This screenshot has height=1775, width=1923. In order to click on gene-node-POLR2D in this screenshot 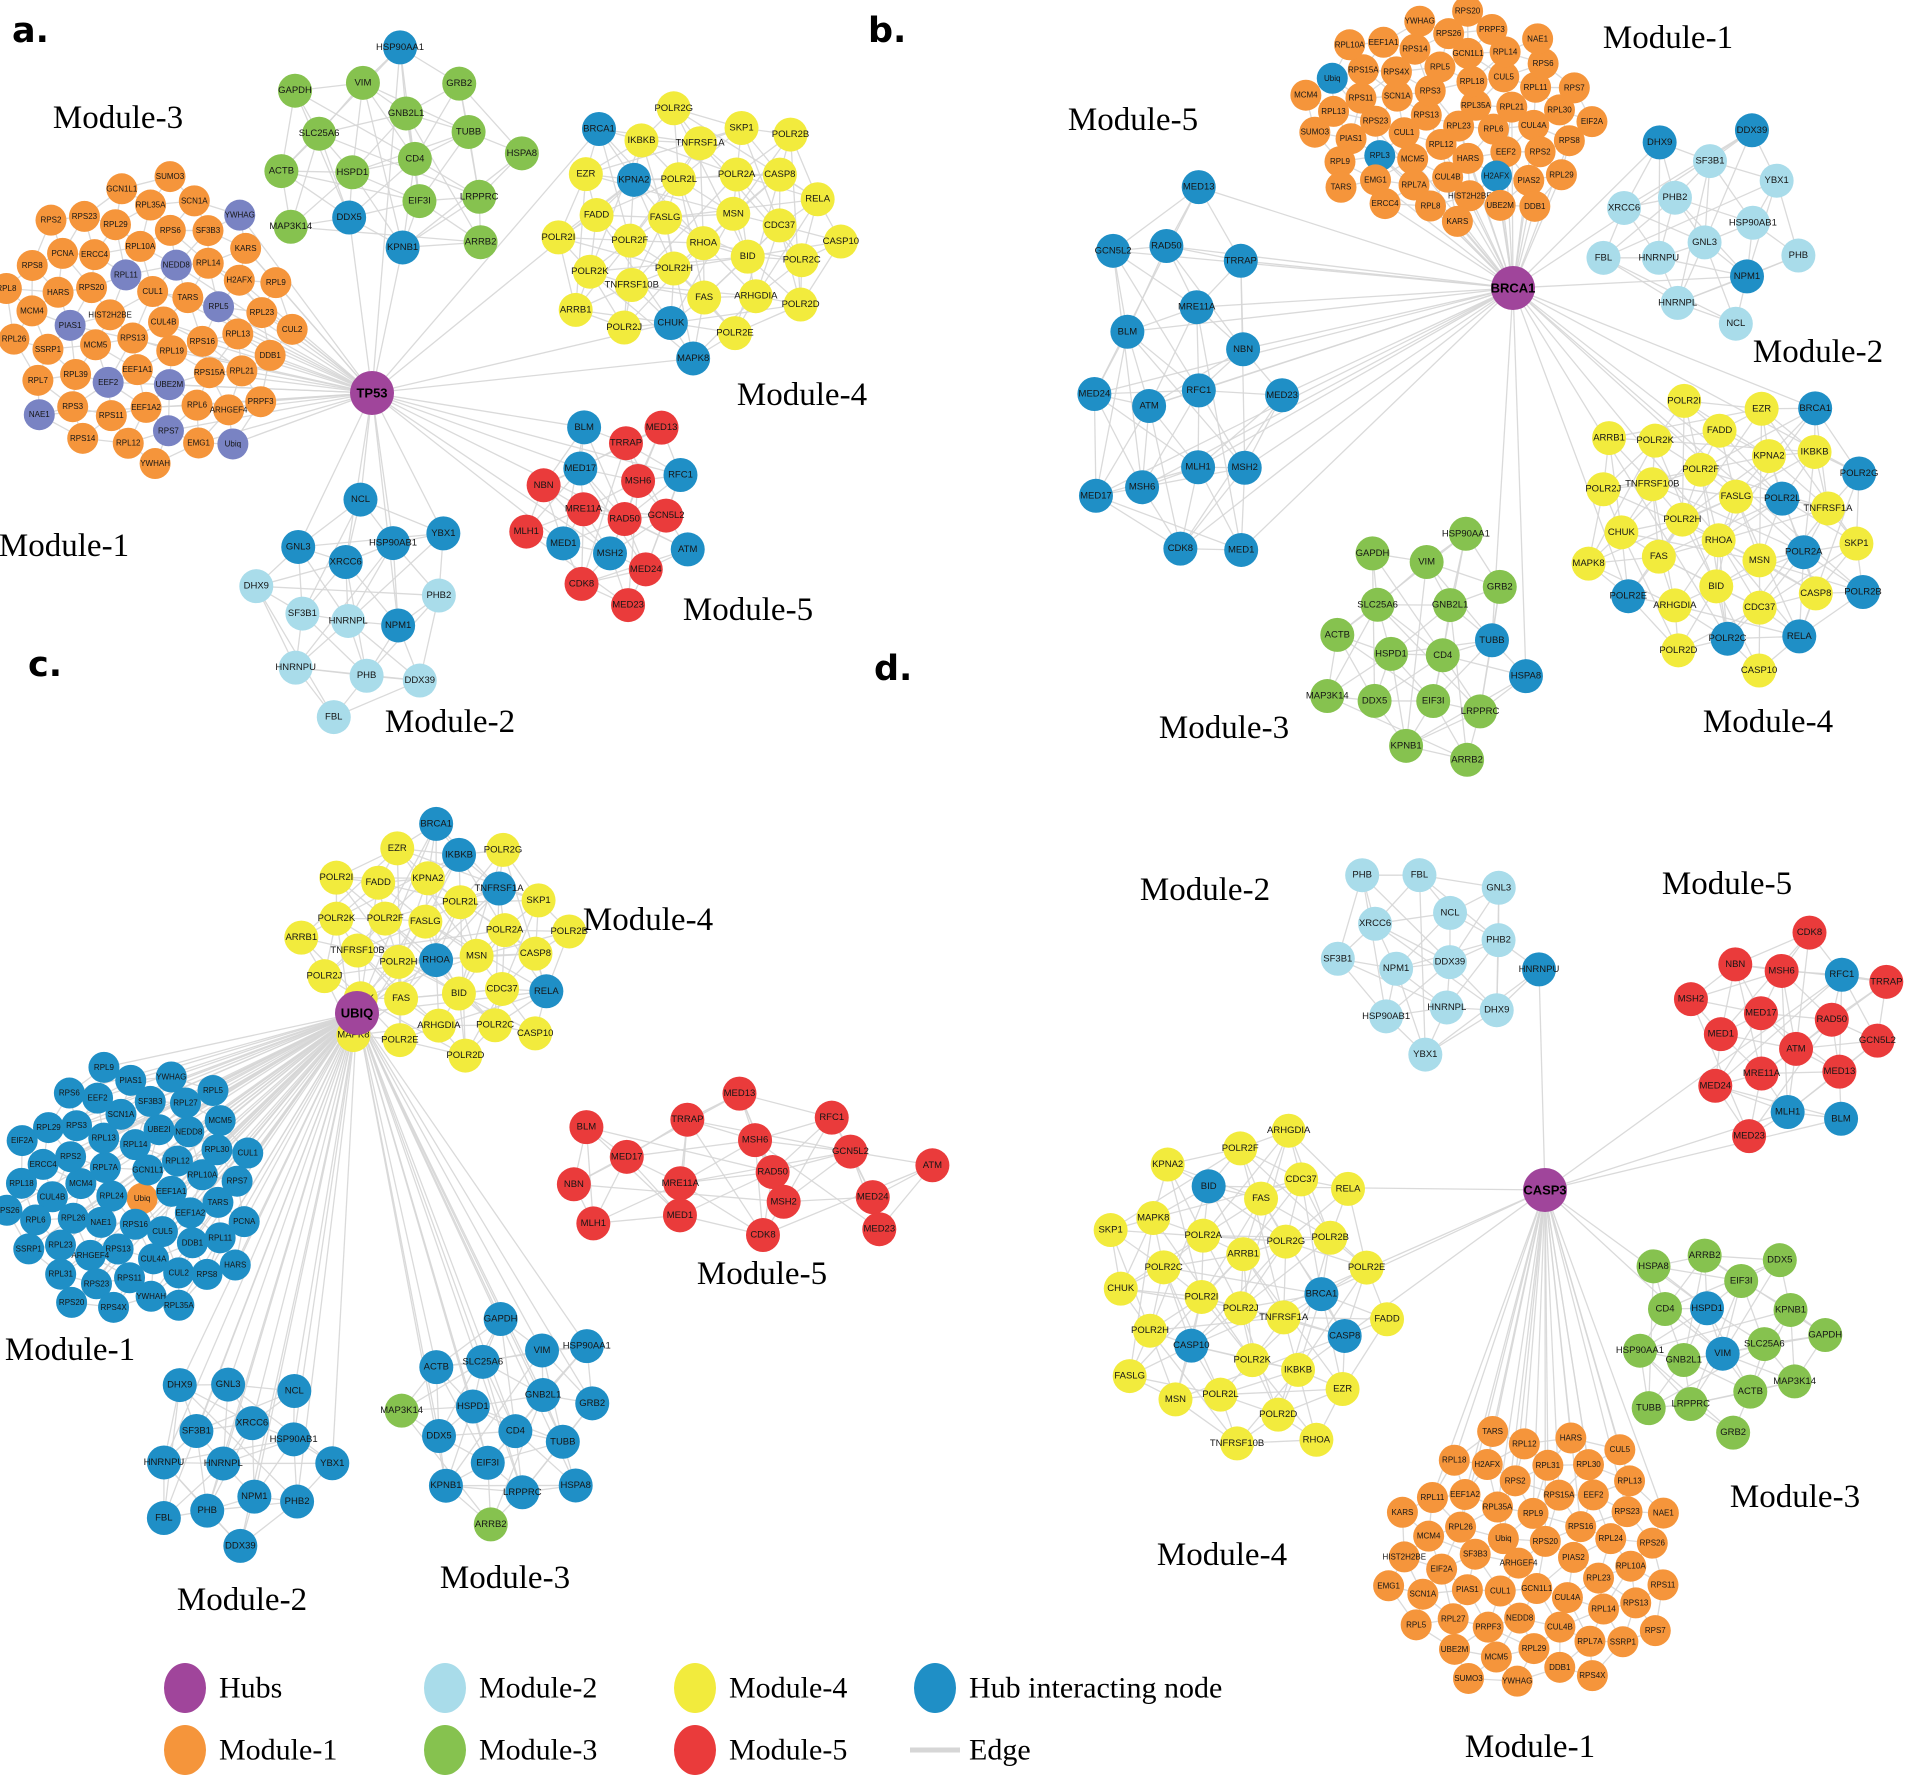, I will do `click(1278, 1414)`.